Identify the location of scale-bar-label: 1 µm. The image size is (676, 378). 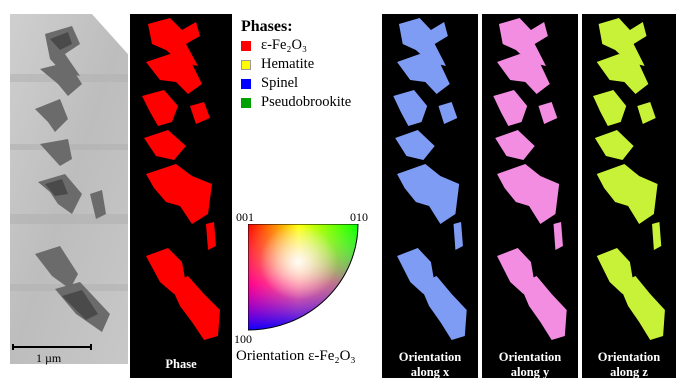
(49, 358).